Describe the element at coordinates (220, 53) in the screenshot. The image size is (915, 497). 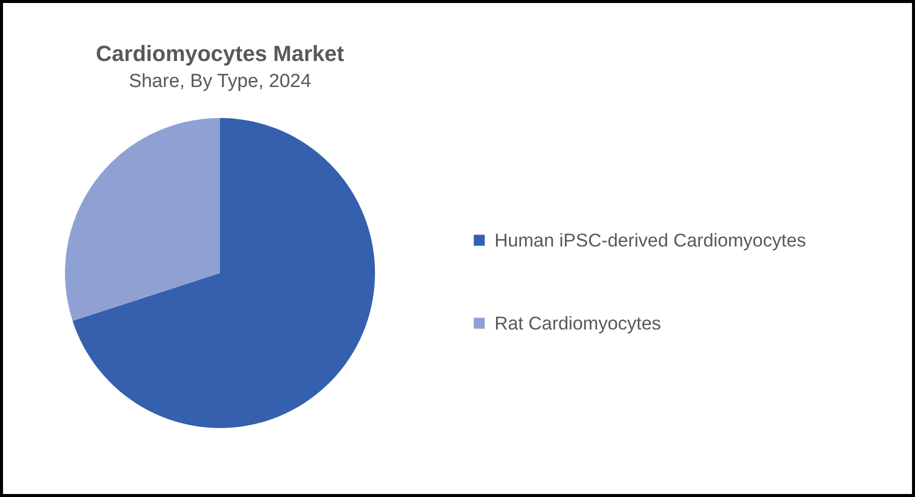
I see `chart-title: Cardiomyocytes Market` at that location.